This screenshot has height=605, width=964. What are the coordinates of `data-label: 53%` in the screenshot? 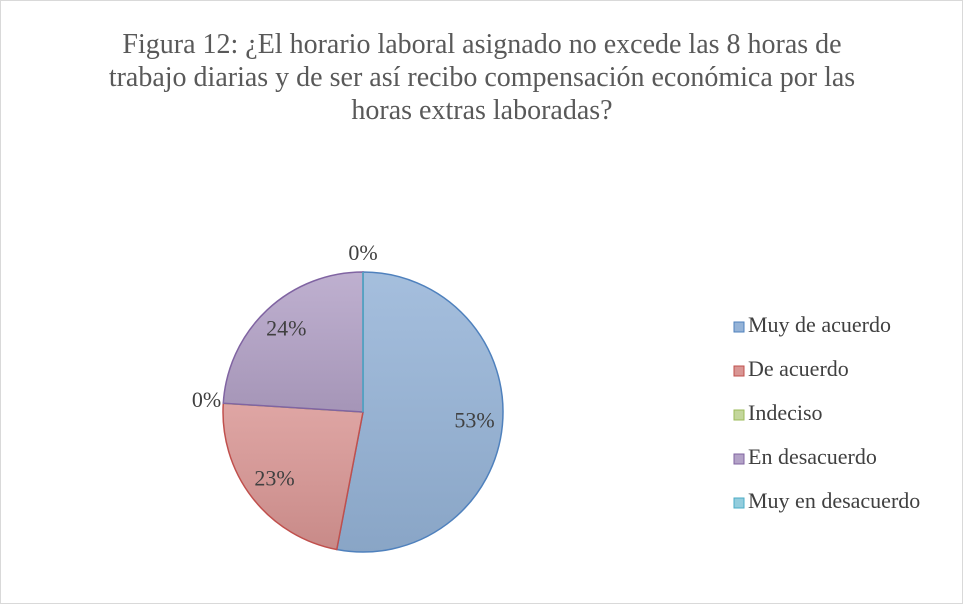 It's located at (474, 420).